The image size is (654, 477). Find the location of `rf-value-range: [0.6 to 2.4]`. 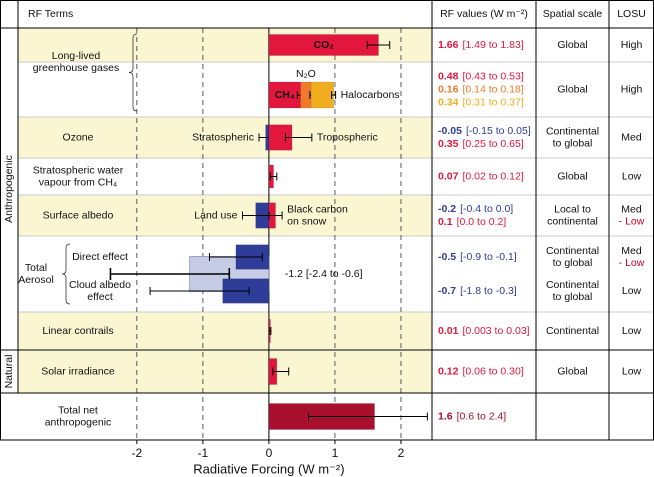

rf-value-range: [0.6 to 2.4] is located at coordinates (482, 417).